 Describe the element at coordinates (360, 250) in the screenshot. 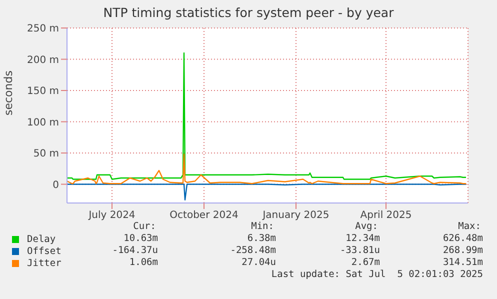

I see `text: -33.81u` at that location.